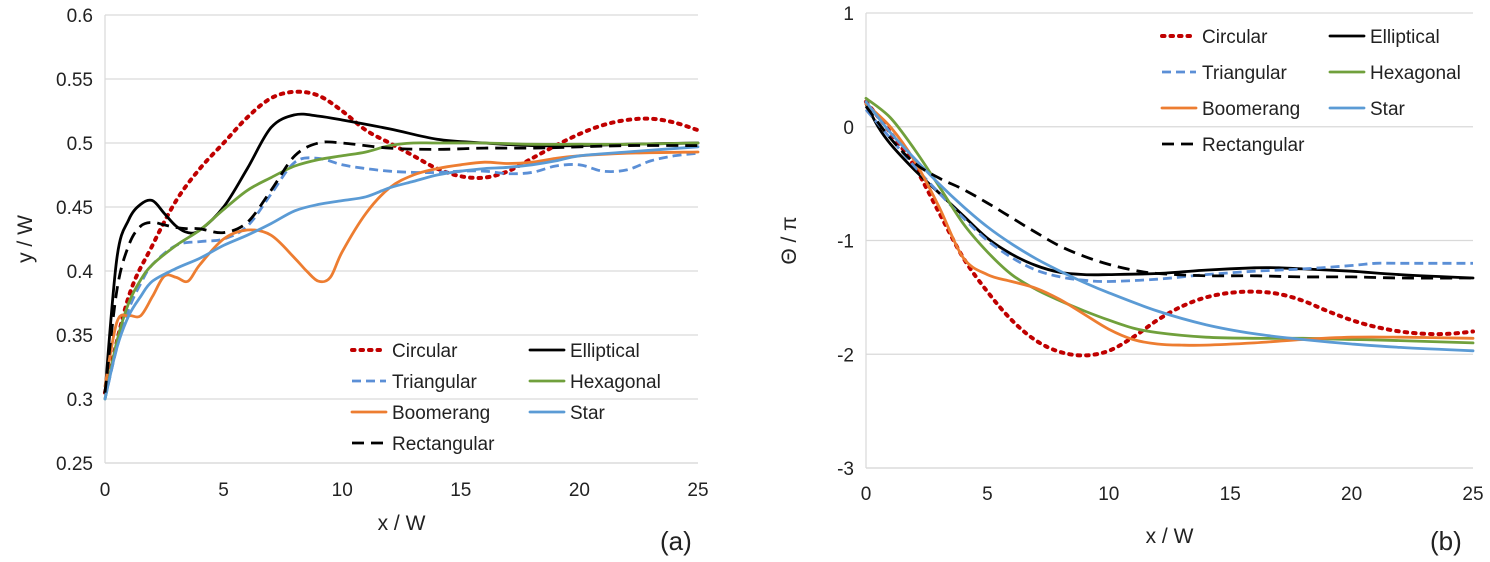 The image size is (1490, 562). Describe the element at coordinates (80, 16) in the screenshot. I see `y-tick-label: 0.6` at that location.